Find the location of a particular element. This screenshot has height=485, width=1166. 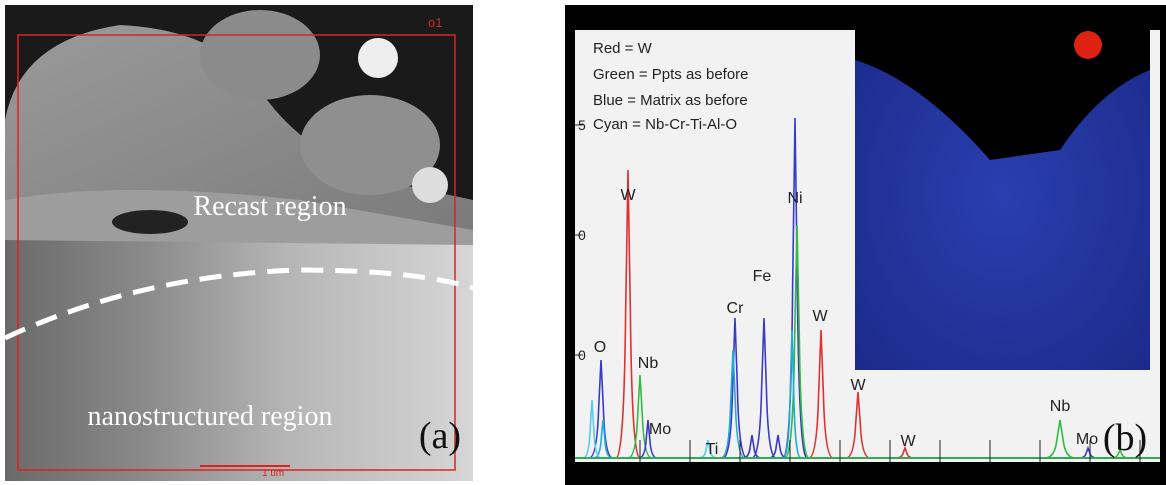

peak-label: O is located at coordinates (600, 347).